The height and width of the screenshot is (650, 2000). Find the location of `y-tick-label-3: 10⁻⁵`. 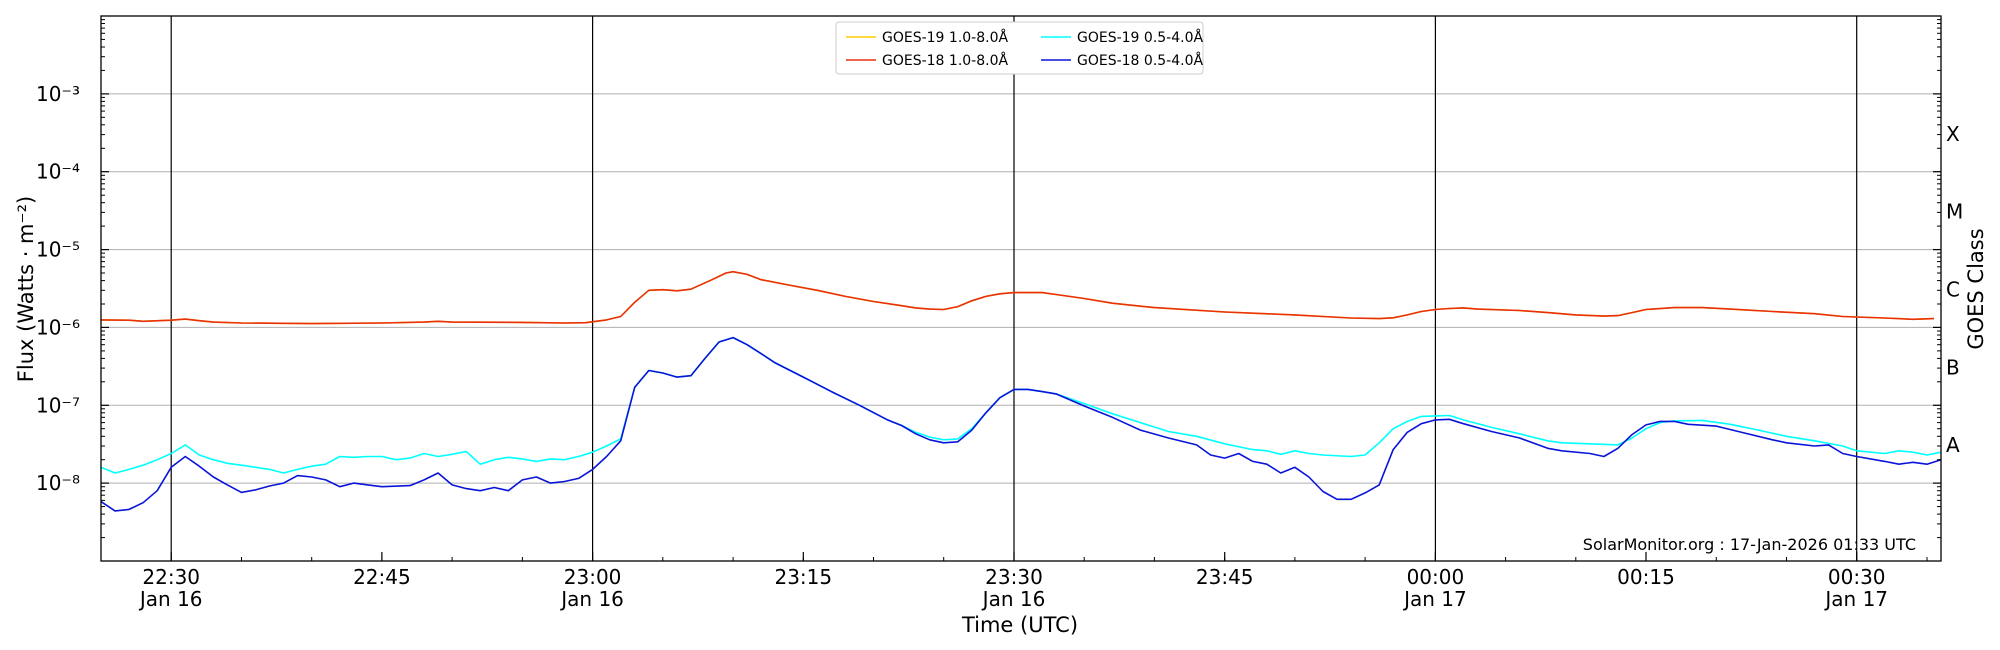

y-tick-label-3: 10⁻⁵ is located at coordinates (58, 250).